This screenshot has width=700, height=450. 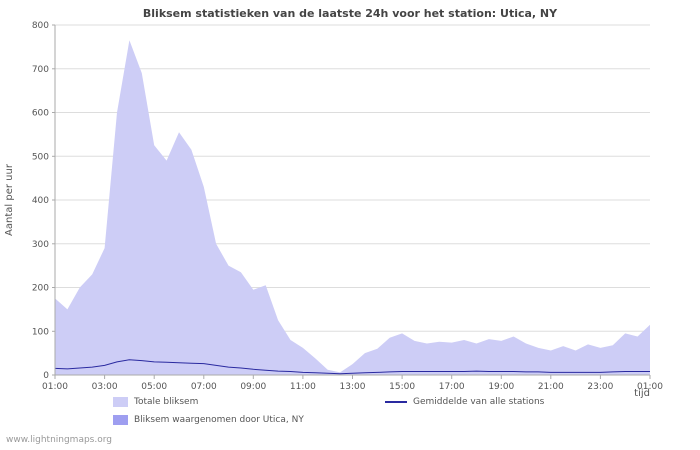 What do you see at coordinates (154, 387) in the screenshot?
I see `x-tick-label: 05:00` at bounding box center [154, 387].